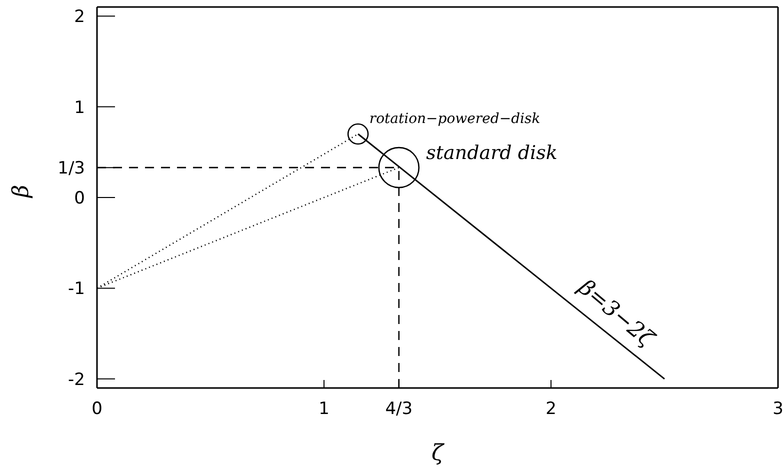 This screenshot has height=468, width=783. What do you see at coordinates (492, 153) in the screenshot?
I see `annotation: standard disk` at bounding box center [492, 153].